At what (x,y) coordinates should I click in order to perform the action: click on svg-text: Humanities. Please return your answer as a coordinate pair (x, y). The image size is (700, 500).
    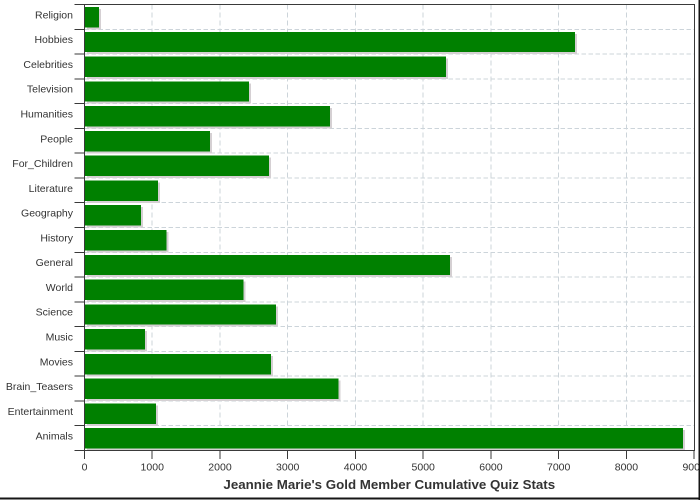
    Looking at the image, I should click on (46, 115).